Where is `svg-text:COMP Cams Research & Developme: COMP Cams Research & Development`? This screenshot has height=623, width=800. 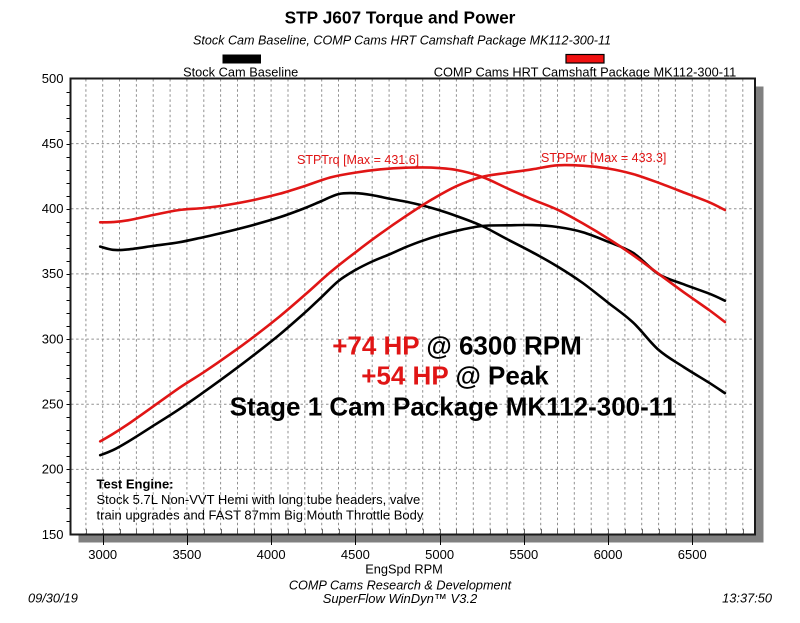
svg-text:COMP Cams Research & Developme: COMP Cams Research & Development is located at coordinates (400, 586).